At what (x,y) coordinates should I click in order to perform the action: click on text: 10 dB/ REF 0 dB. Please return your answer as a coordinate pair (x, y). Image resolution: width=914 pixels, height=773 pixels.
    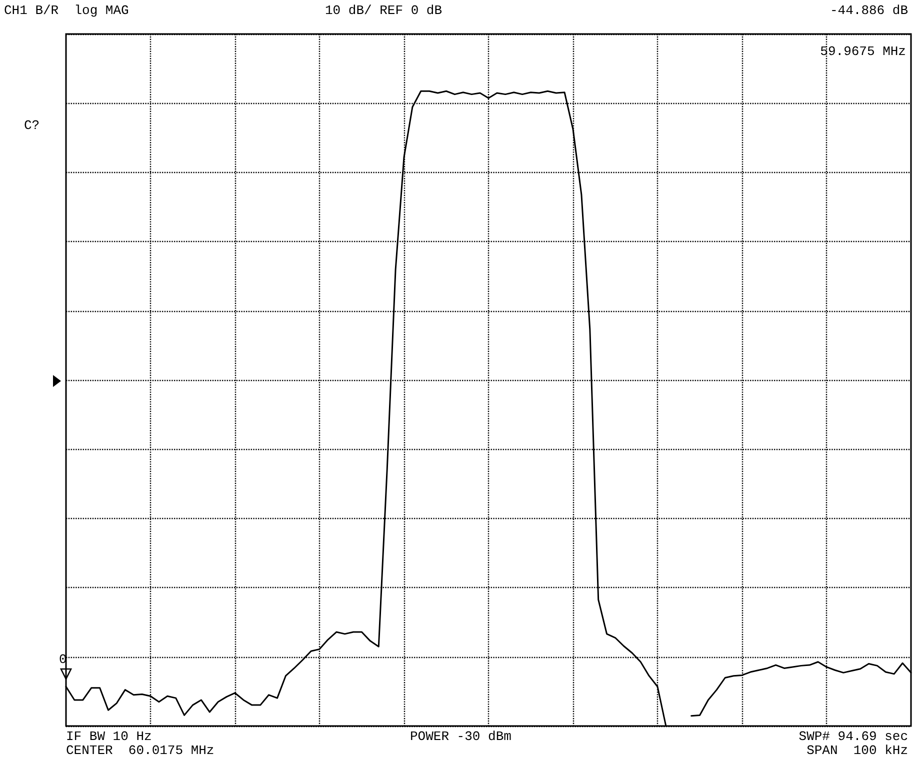
    Looking at the image, I should click on (383, 10).